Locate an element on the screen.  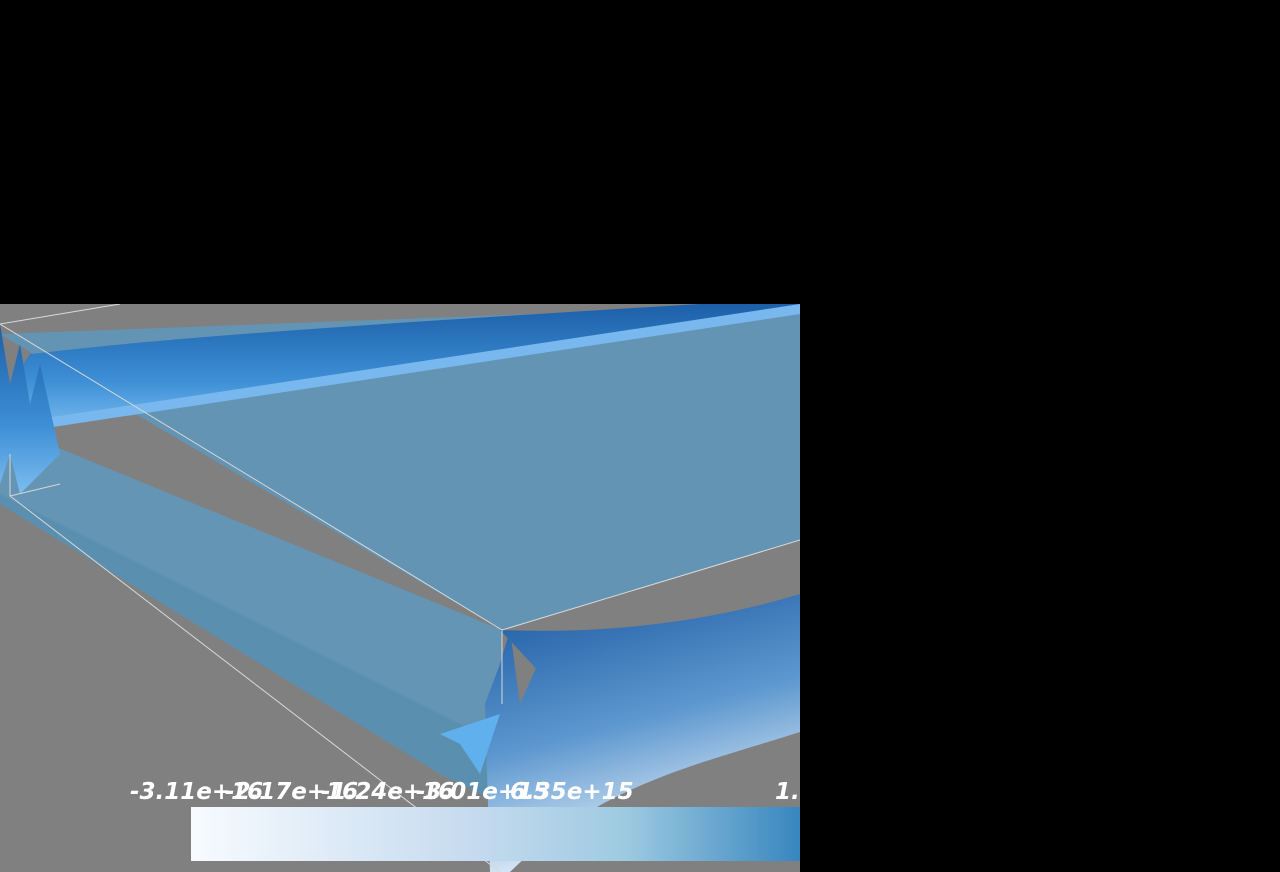
colorbar-label: -3.01e+15 is located at coordinates (482, 792).